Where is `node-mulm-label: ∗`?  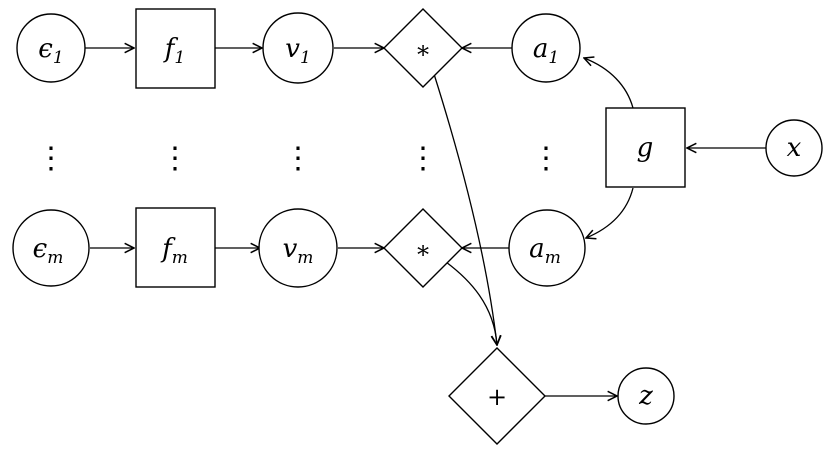 node-mulm-label: ∗ is located at coordinates (423, 250).